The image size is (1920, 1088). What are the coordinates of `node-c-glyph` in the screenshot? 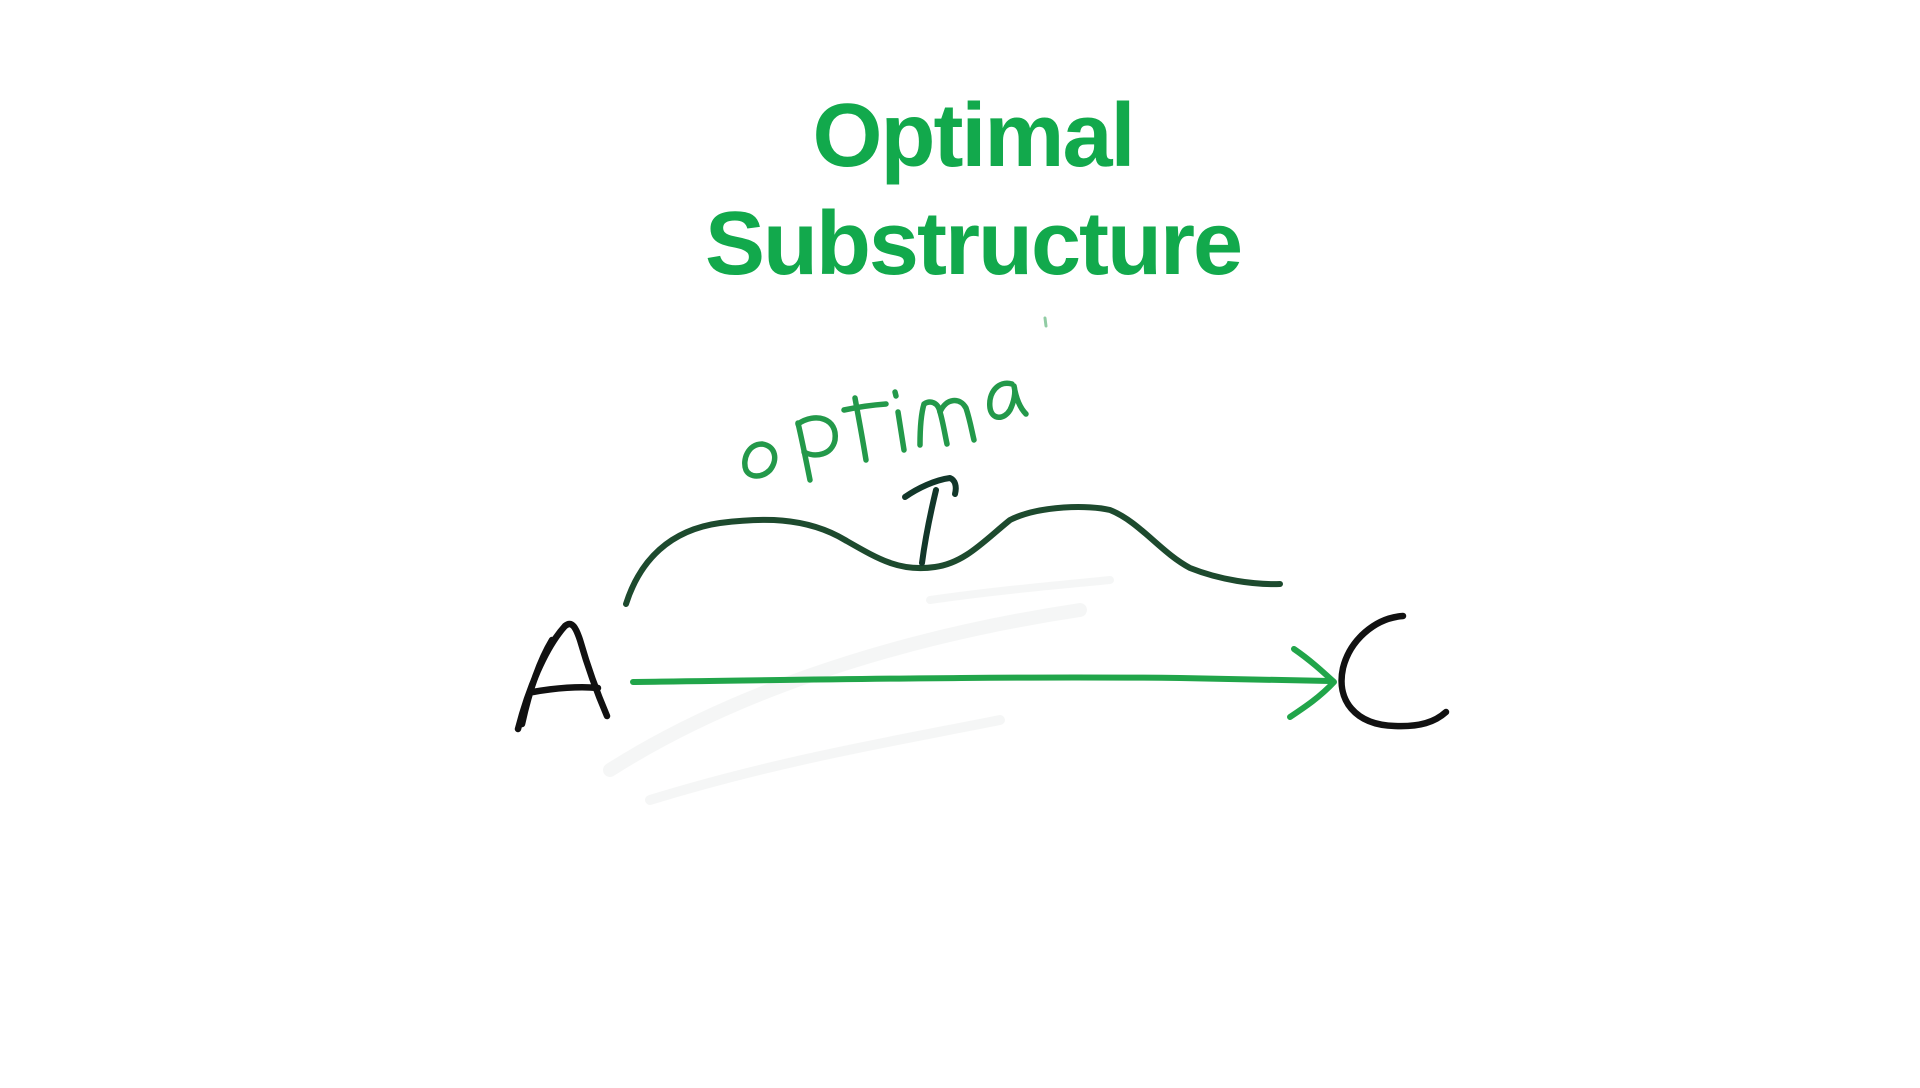 It's located at (1394, 671).